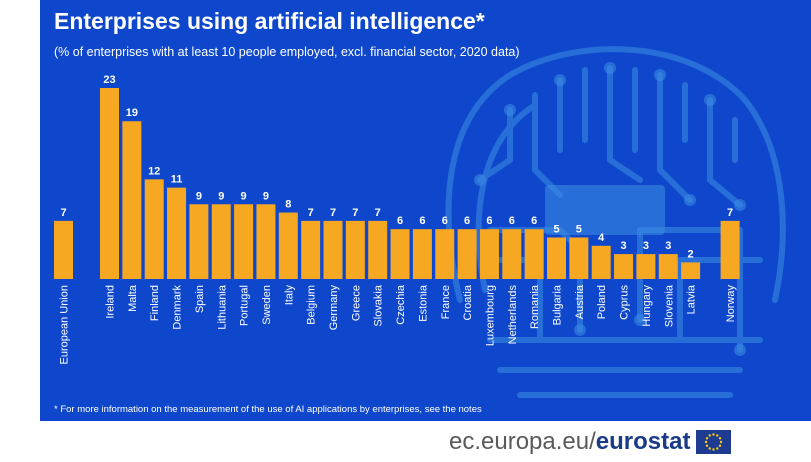 The height and width of the screenshot is (462, 811). I want to click on category-label-italy: Italy, so click(289, 295).